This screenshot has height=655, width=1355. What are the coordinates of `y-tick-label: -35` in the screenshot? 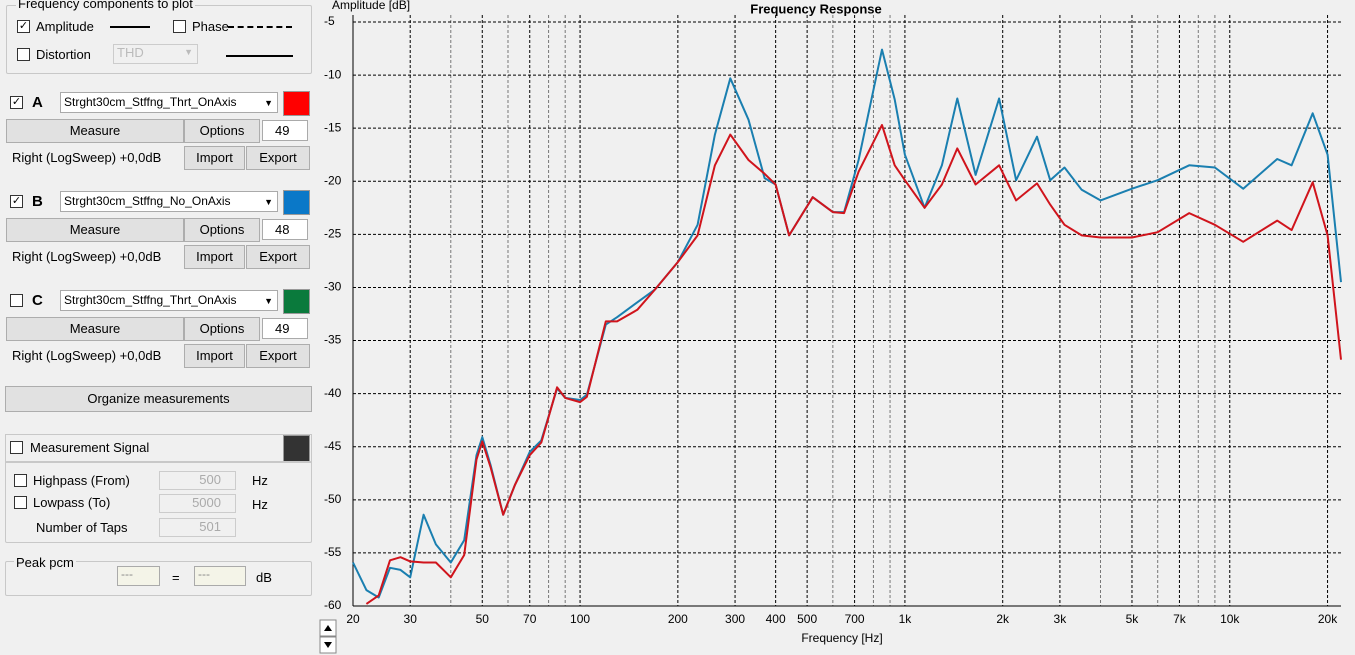 It's located at (333, 340).